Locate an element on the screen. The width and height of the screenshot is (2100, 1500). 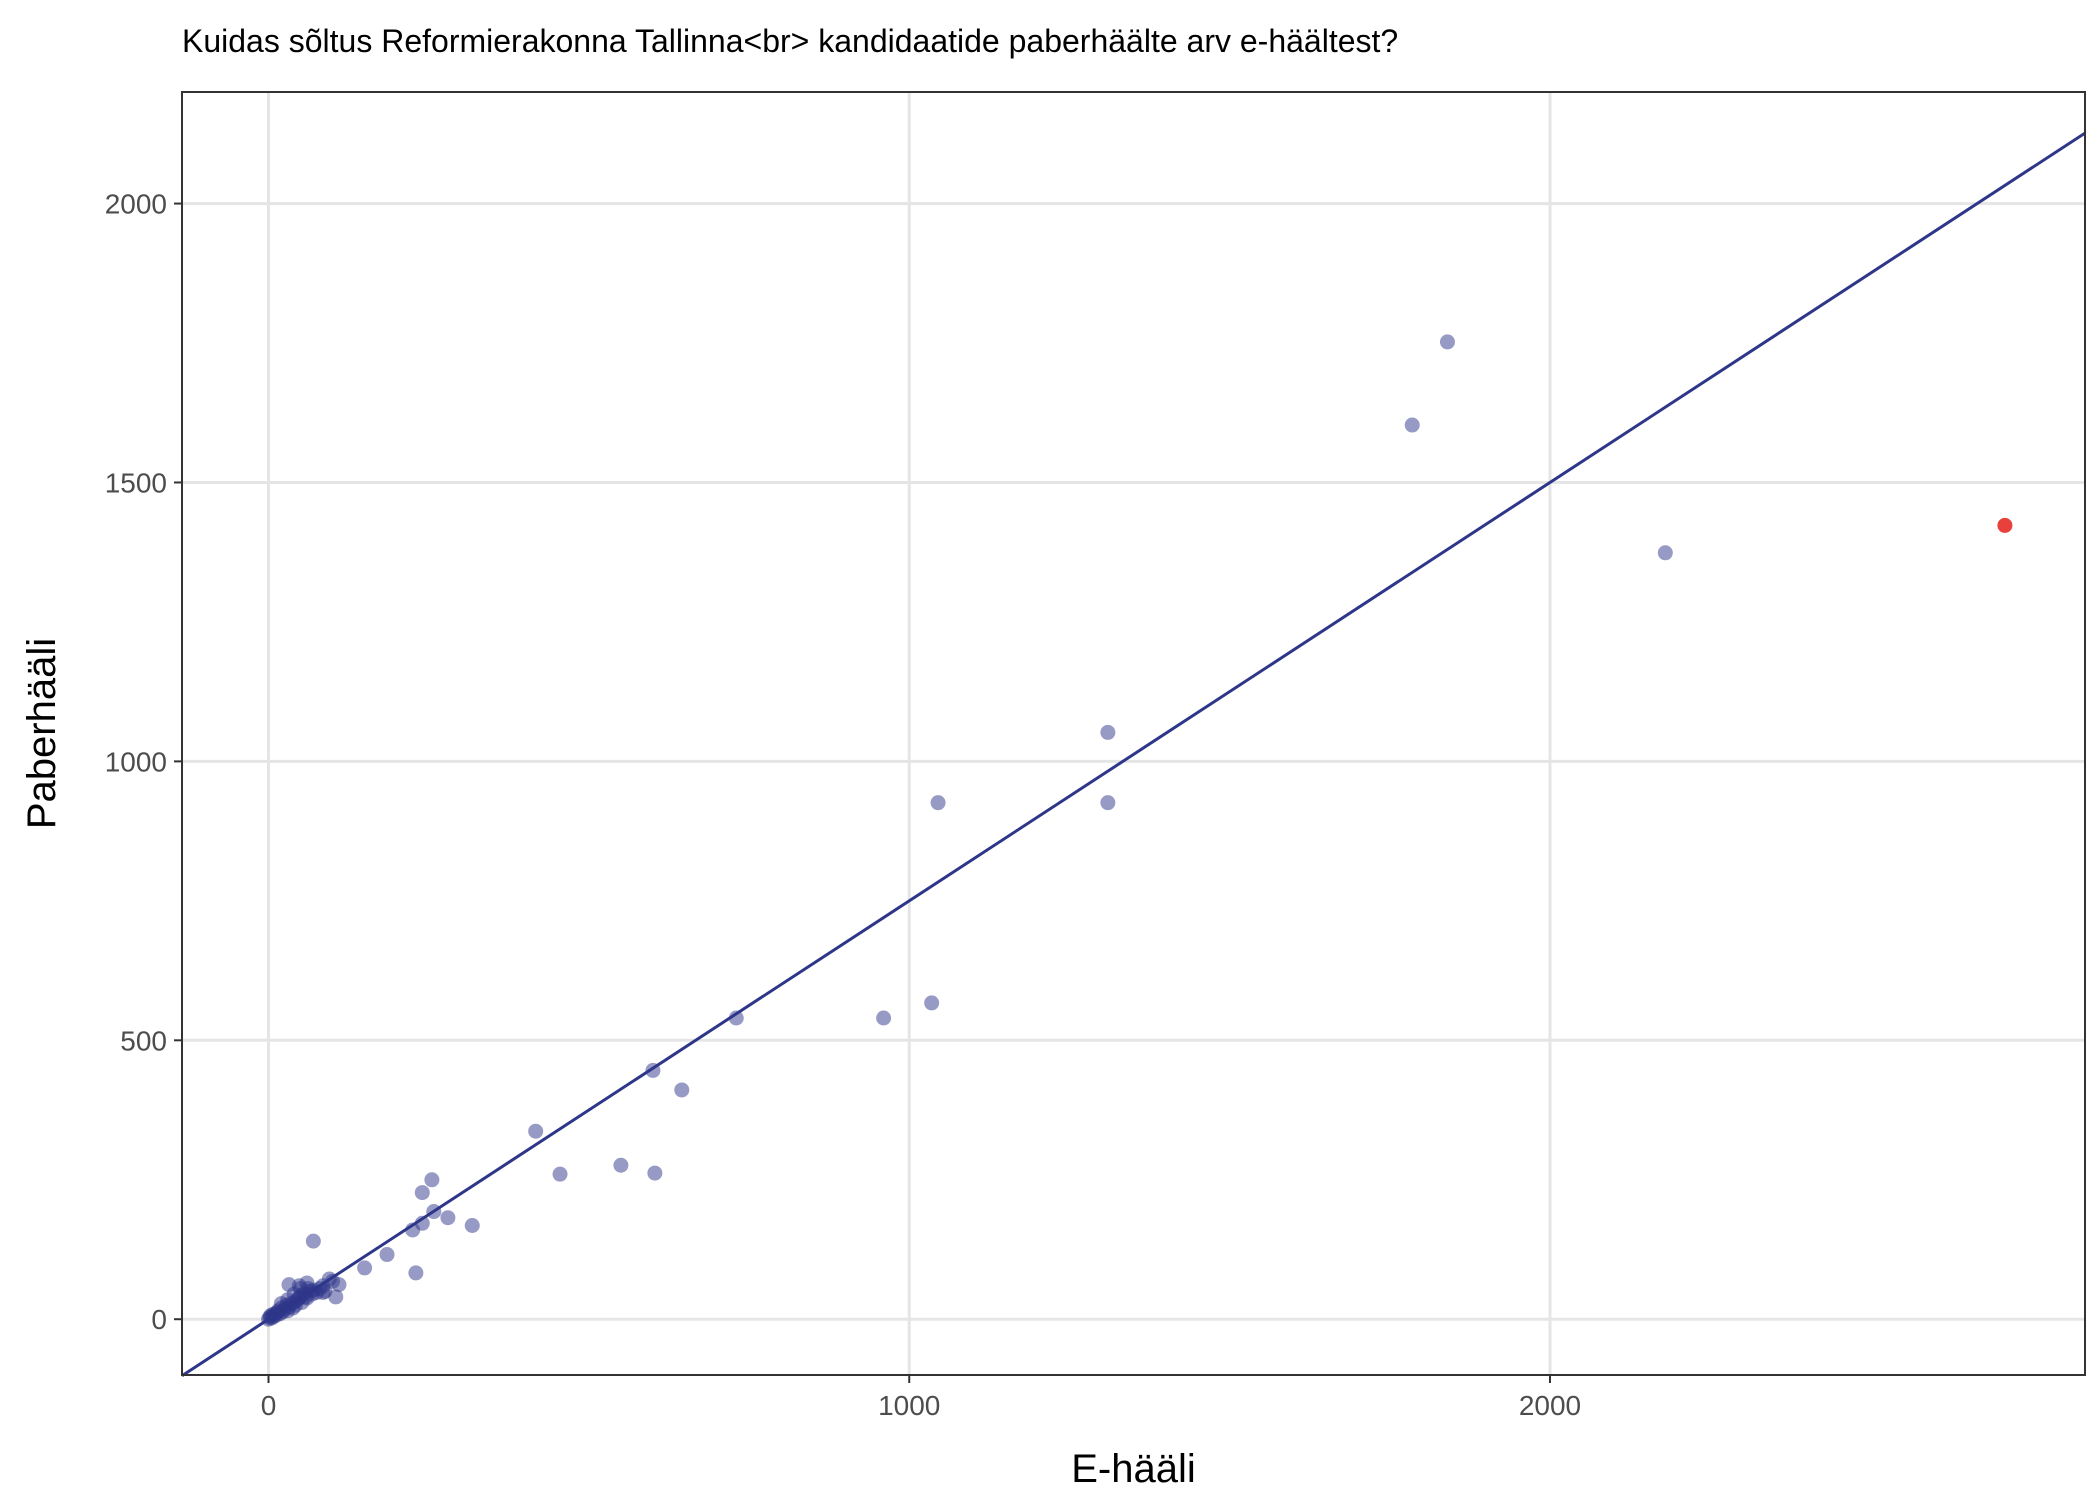
x-axis-title: E-hääli is located at coordinates (1133, 1469).